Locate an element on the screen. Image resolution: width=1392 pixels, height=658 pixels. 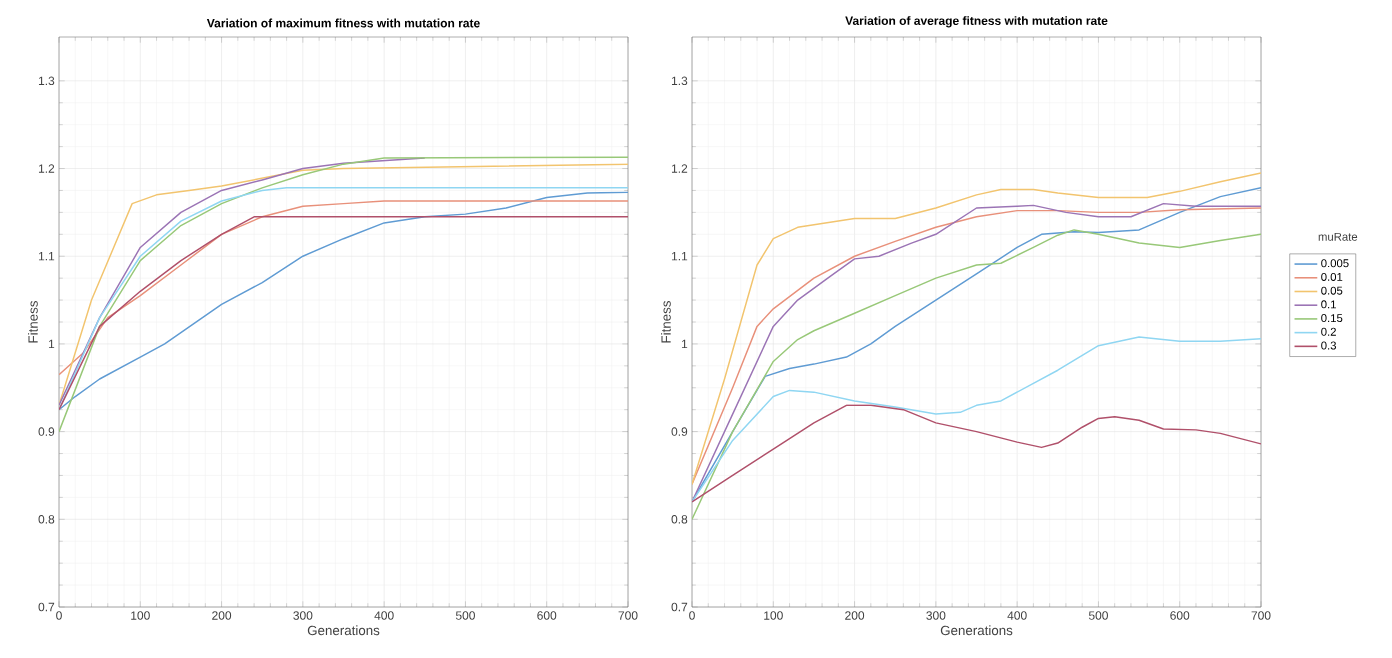
legend-label: 0.005 is located at coordinates (1335, 263).